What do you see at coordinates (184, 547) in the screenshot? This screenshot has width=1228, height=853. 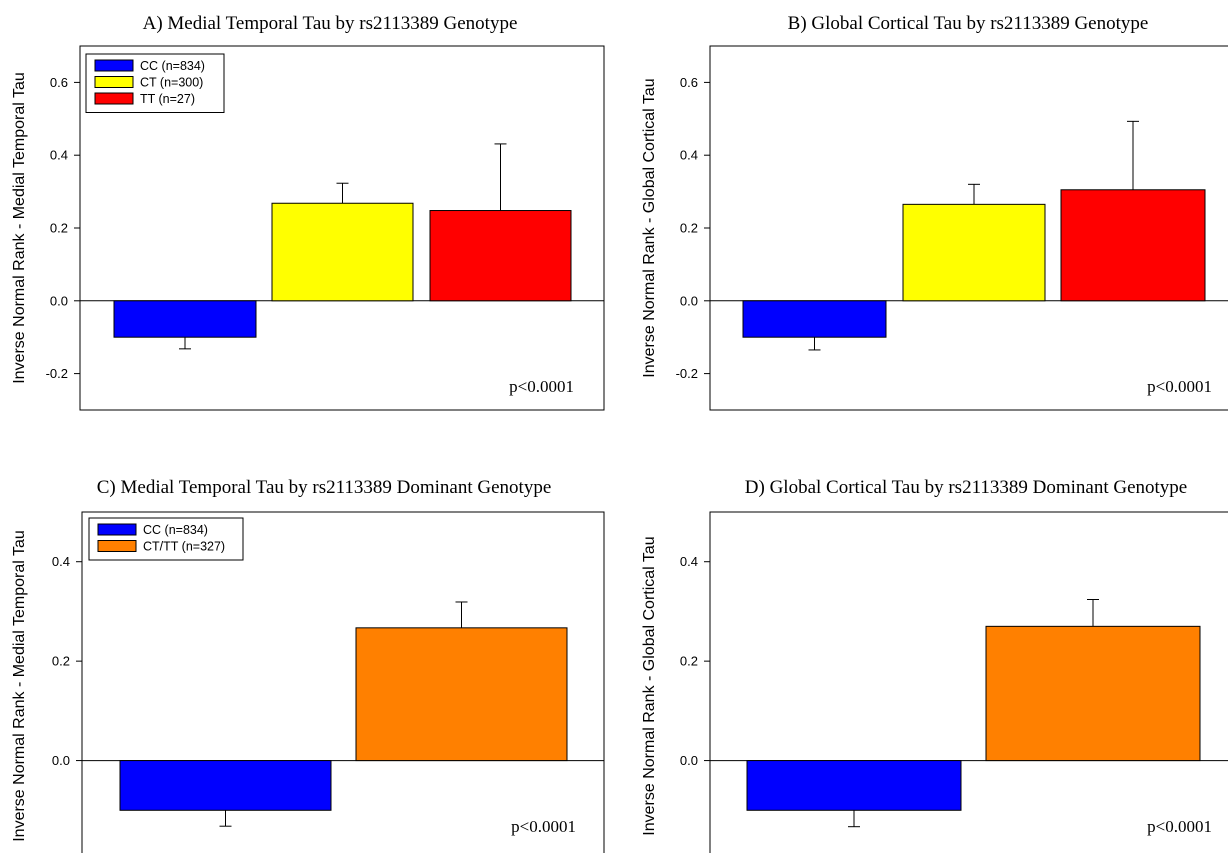 I see `legend-label: CT/TT (n=327)` at bounding box center [184, 547].